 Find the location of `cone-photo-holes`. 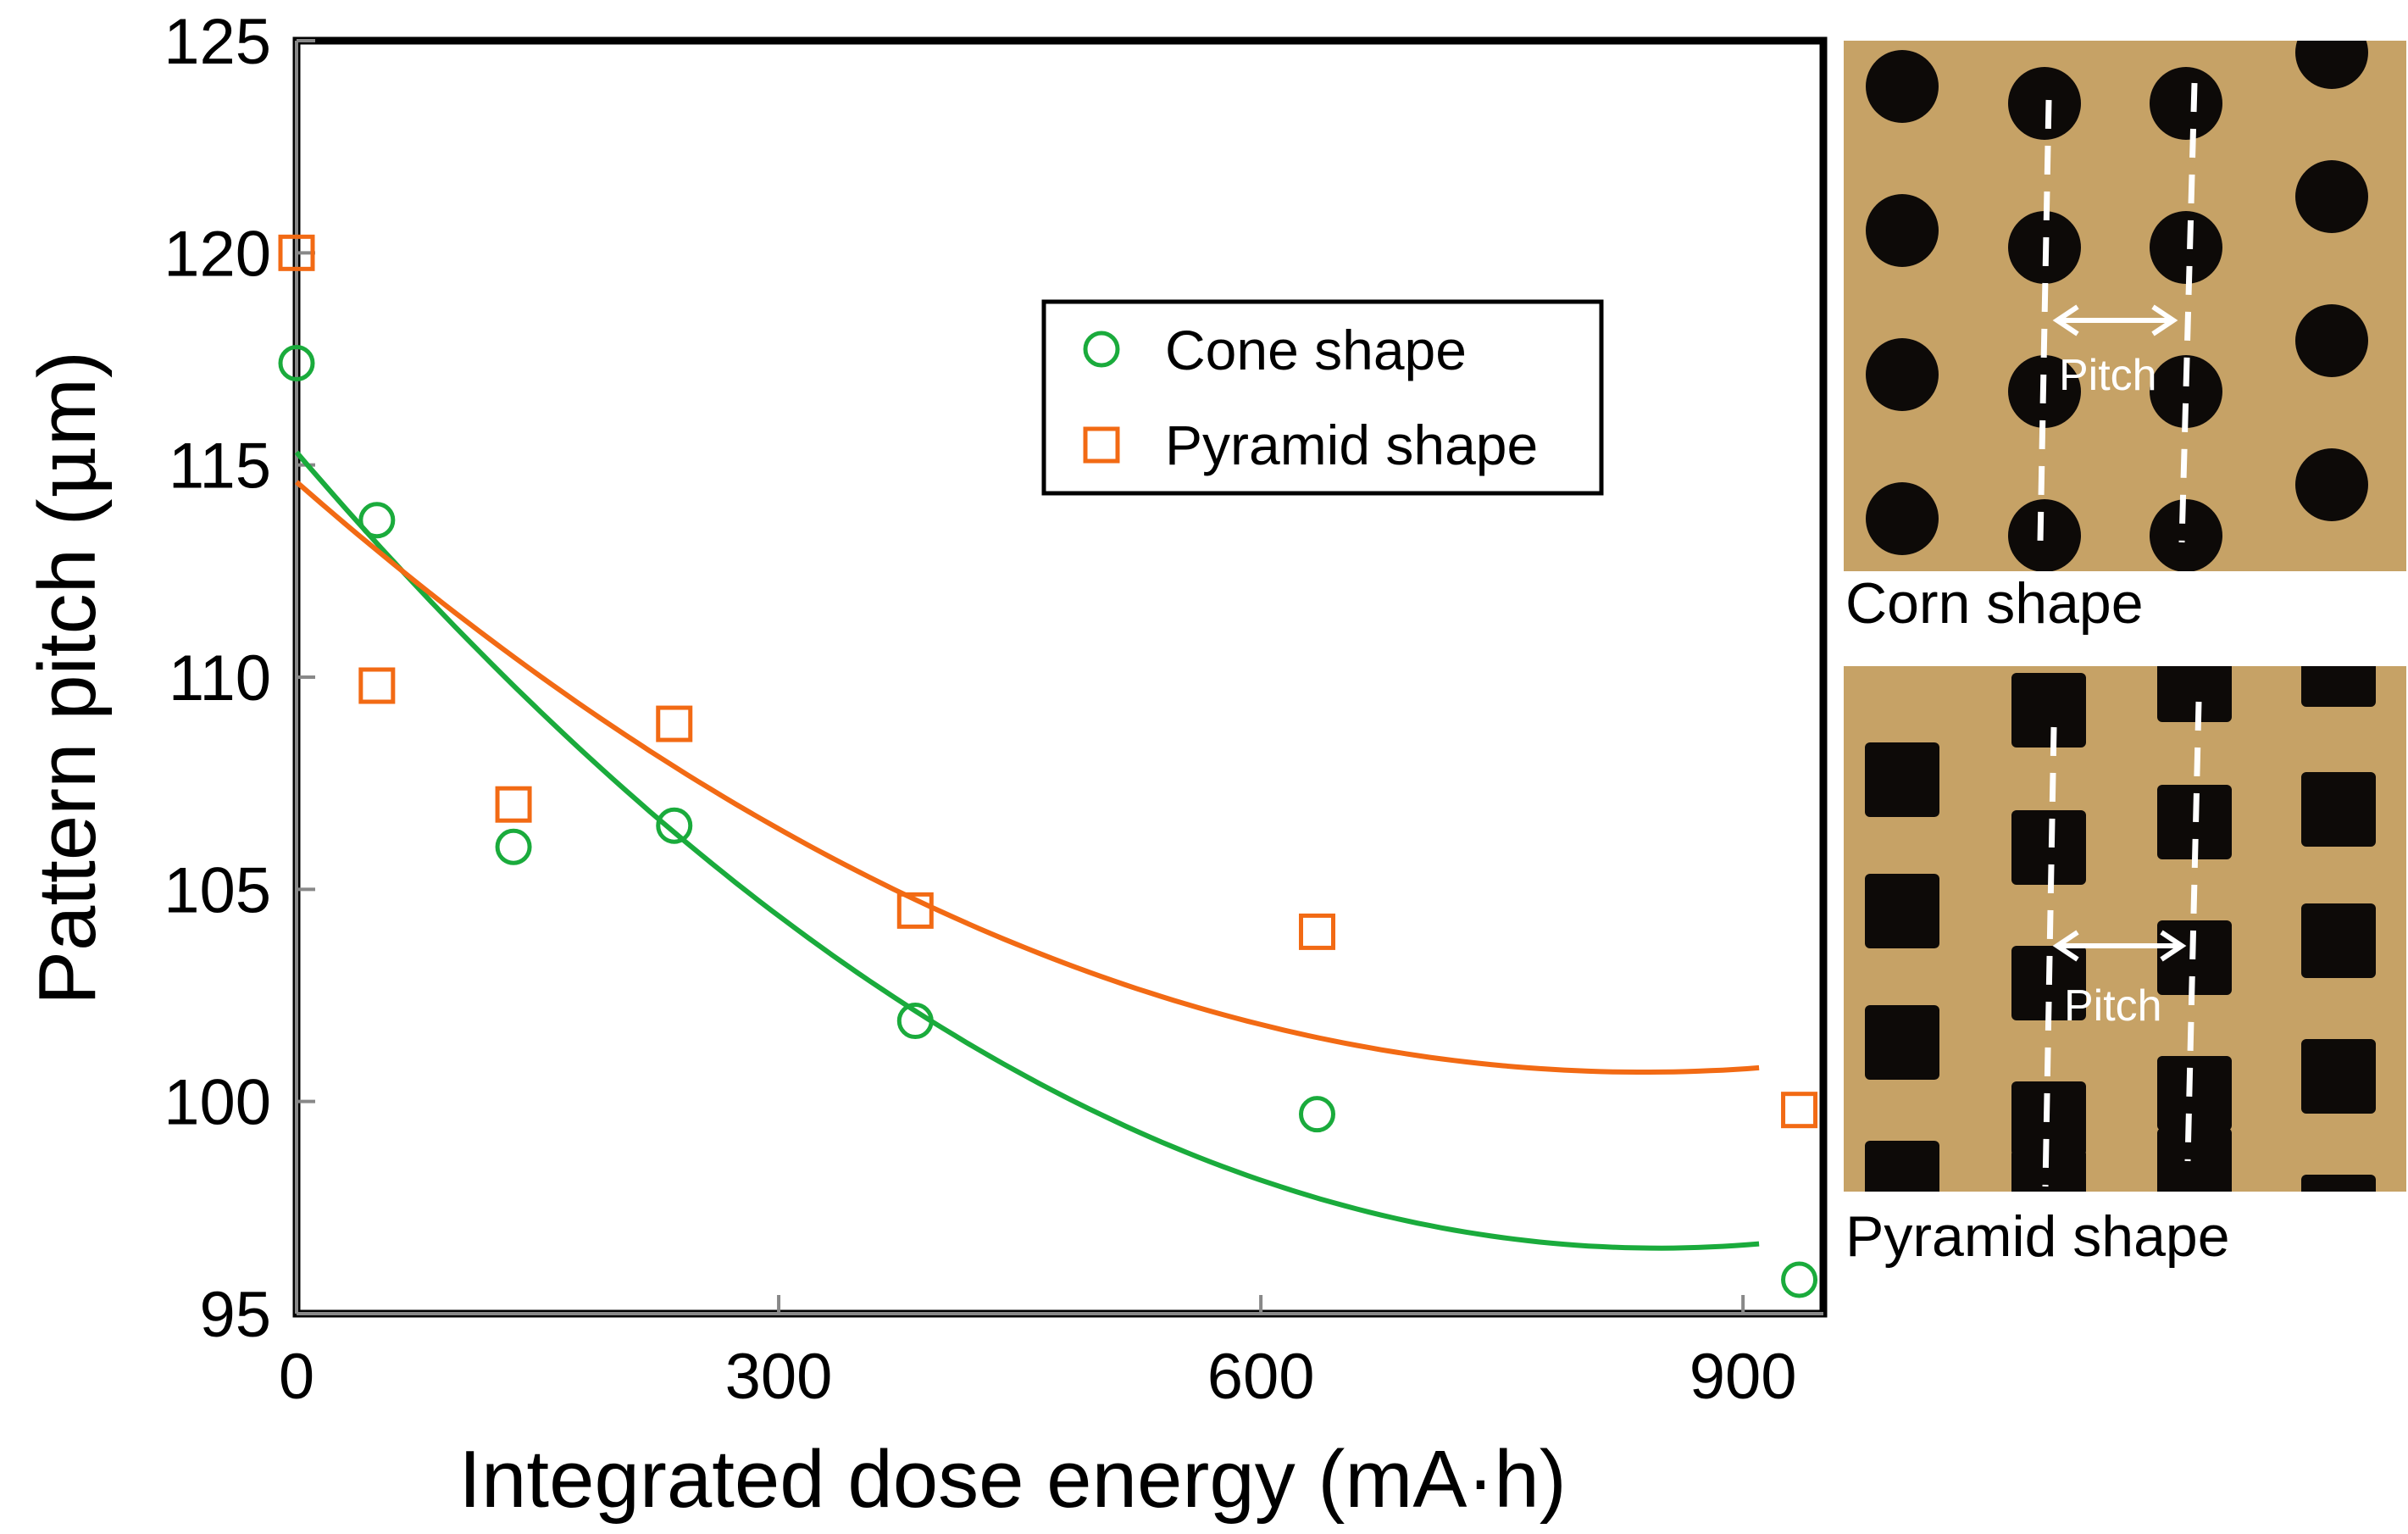

cone-photo-holes is located at coordinates (2117, 306).